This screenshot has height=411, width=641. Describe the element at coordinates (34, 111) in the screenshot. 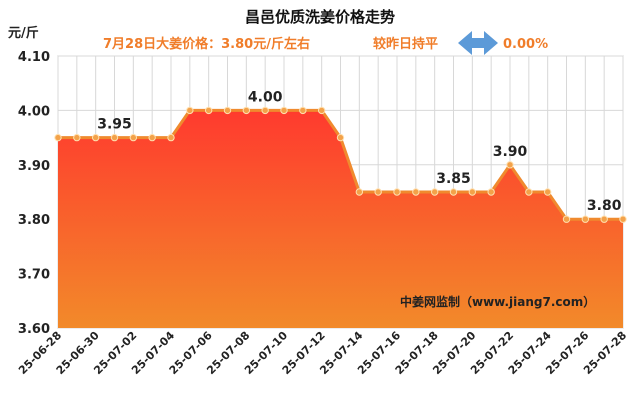

I see `y-tick-label: 4.00` at that location.